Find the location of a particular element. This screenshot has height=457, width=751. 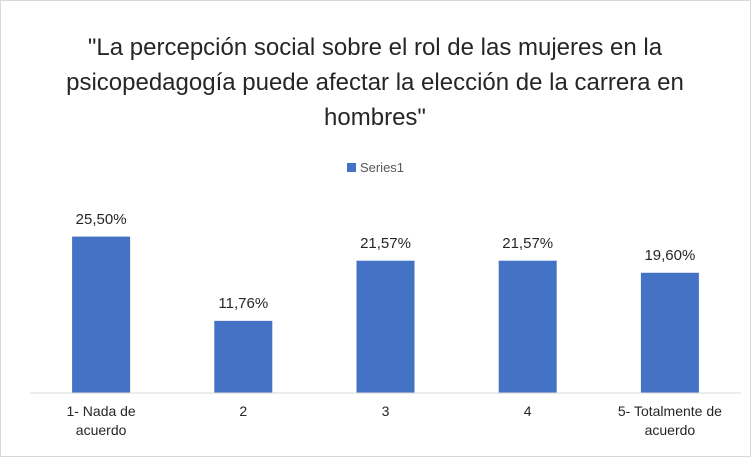

x-tick-label: 5- Totalmente de acuerdo is located at coordinates (669, 420).